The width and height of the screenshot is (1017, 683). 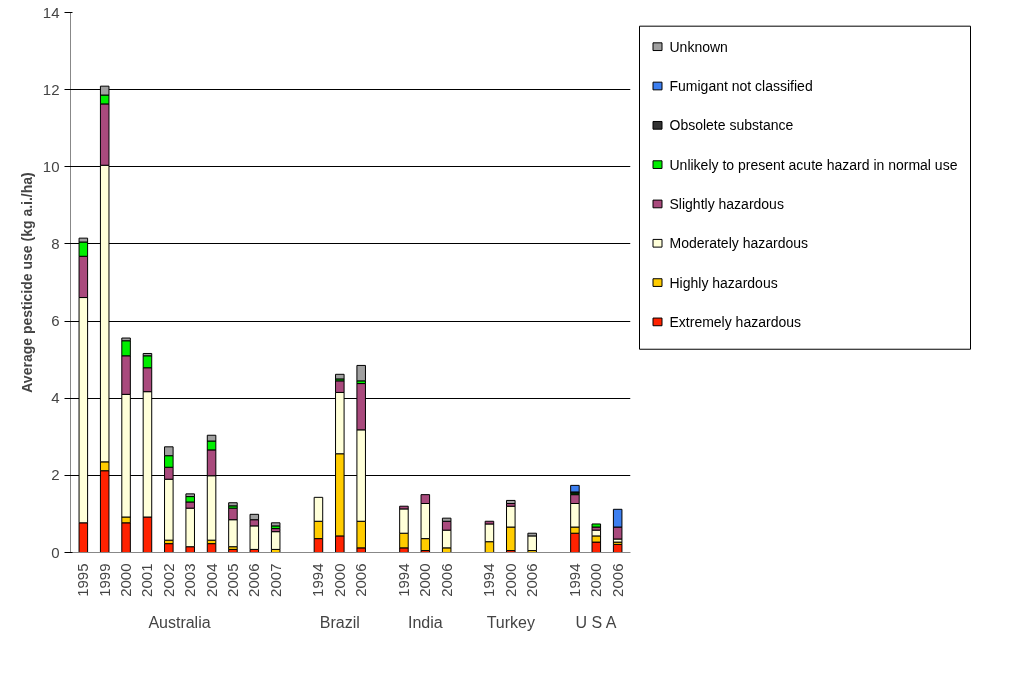 What do you see at coordinates (735, 321) in the screenshot?
I see `legend-label: Extremely hazardous` at bounding box center [735, 321].